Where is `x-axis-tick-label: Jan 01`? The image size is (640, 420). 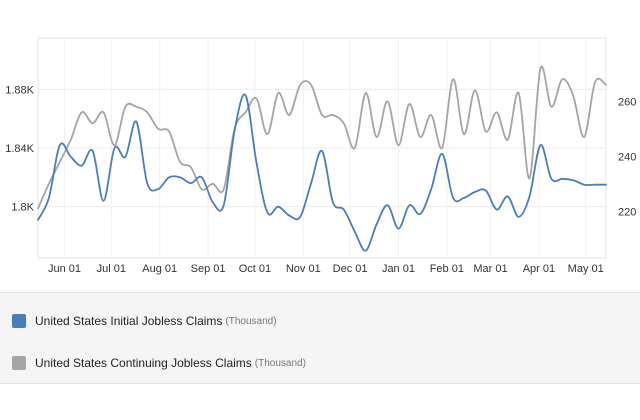 x-axis-tick-label: Jan 01 is located at coordinates (398, 269).